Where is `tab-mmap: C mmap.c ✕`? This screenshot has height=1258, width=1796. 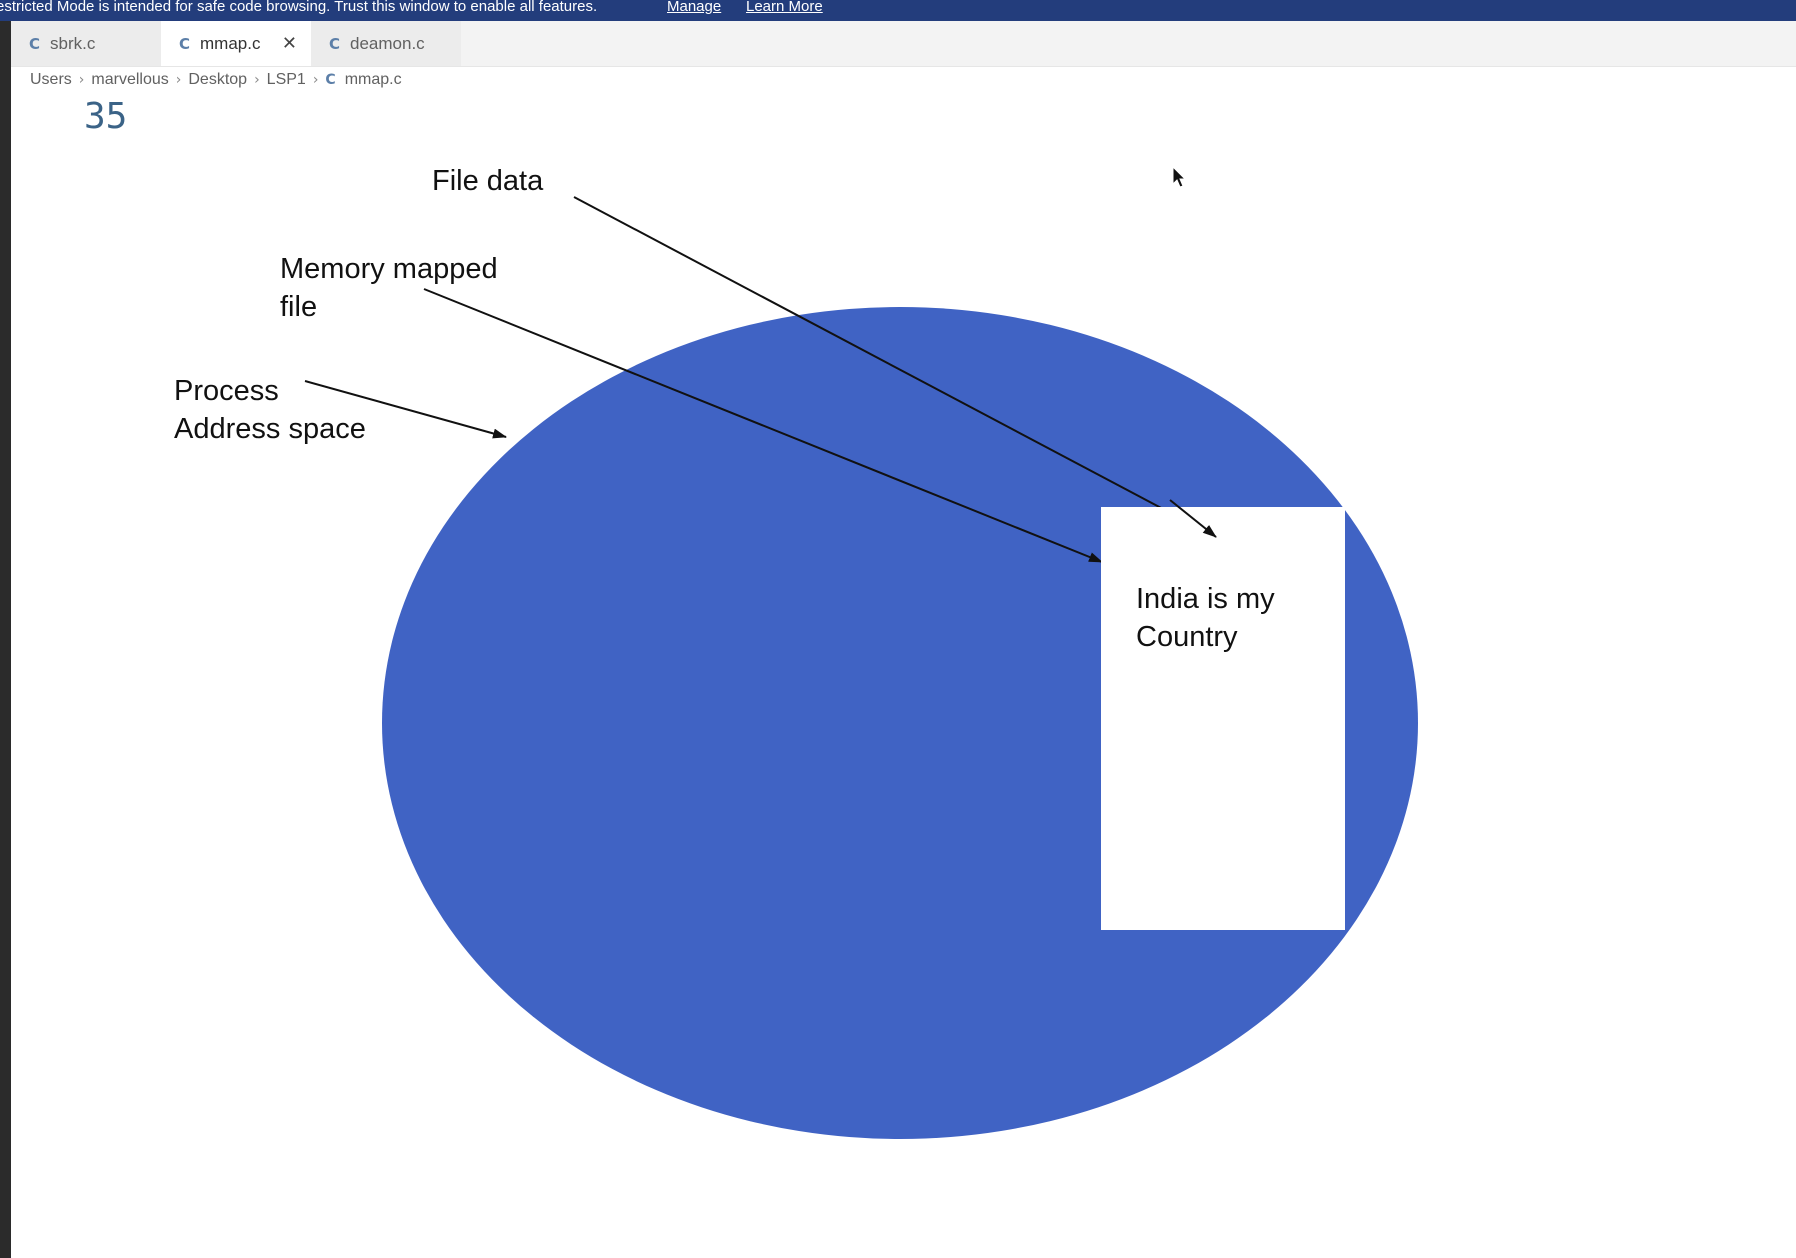 tab-mmap: C mmap.c ✕ is located at coordinates (236, 43).